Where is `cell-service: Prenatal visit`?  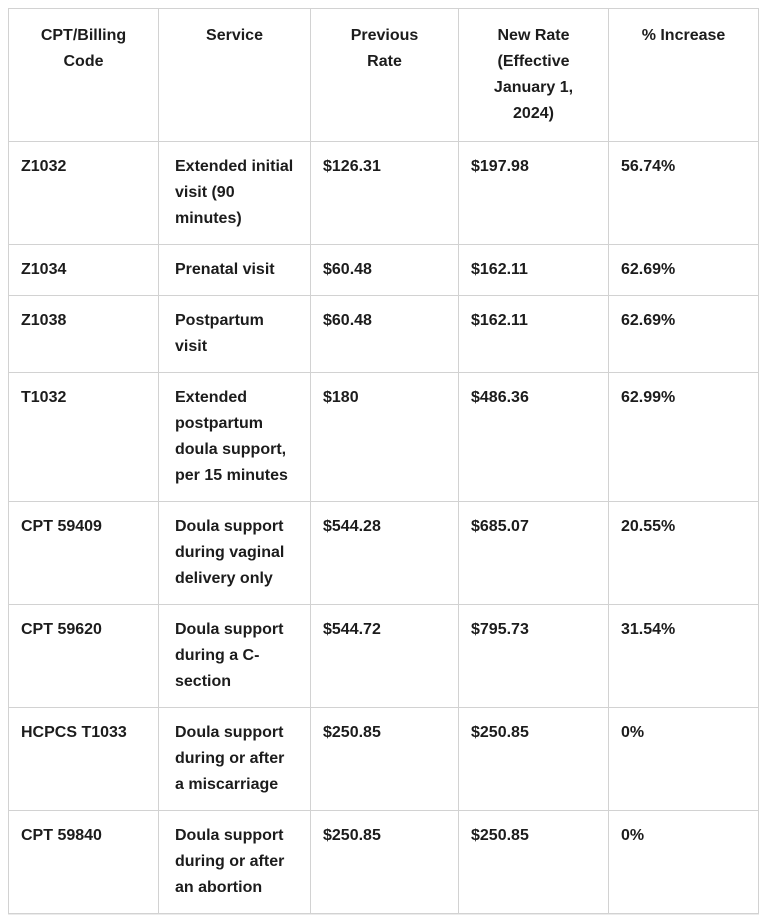
cell-service: Prenatal visit is located at coordinates (234, 270).